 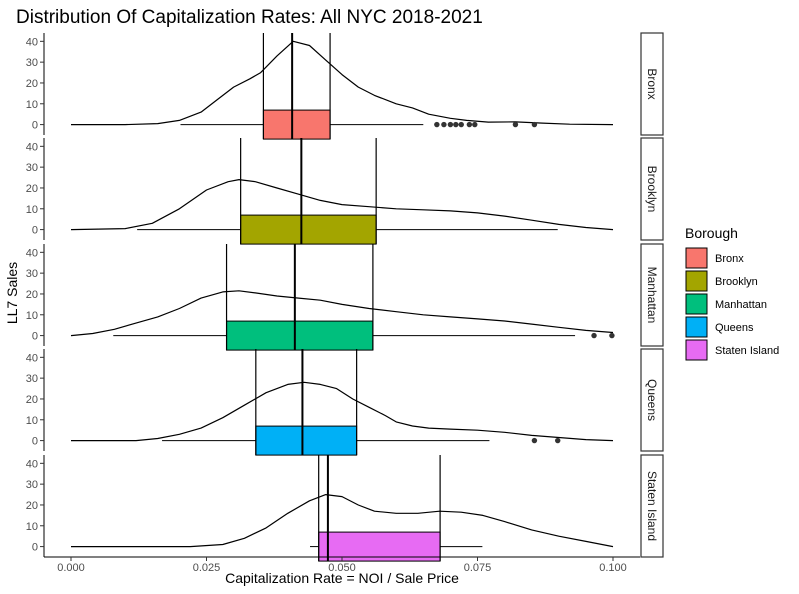 I want to click on facet-panel-brooklyn: 0 10 20 30 40 Brooklyn, so click(x=345, y=191).